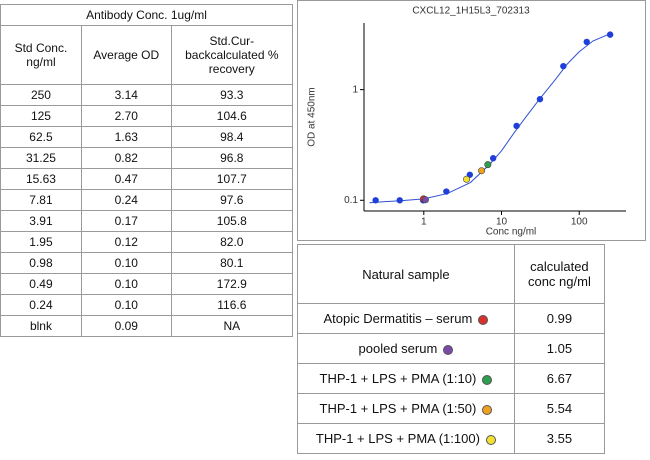 The image size is (650, 460). What do you see at coordinates (559, 348) in the screenshot?
I see `cell: 1.05` at bounding box center [559, 348].